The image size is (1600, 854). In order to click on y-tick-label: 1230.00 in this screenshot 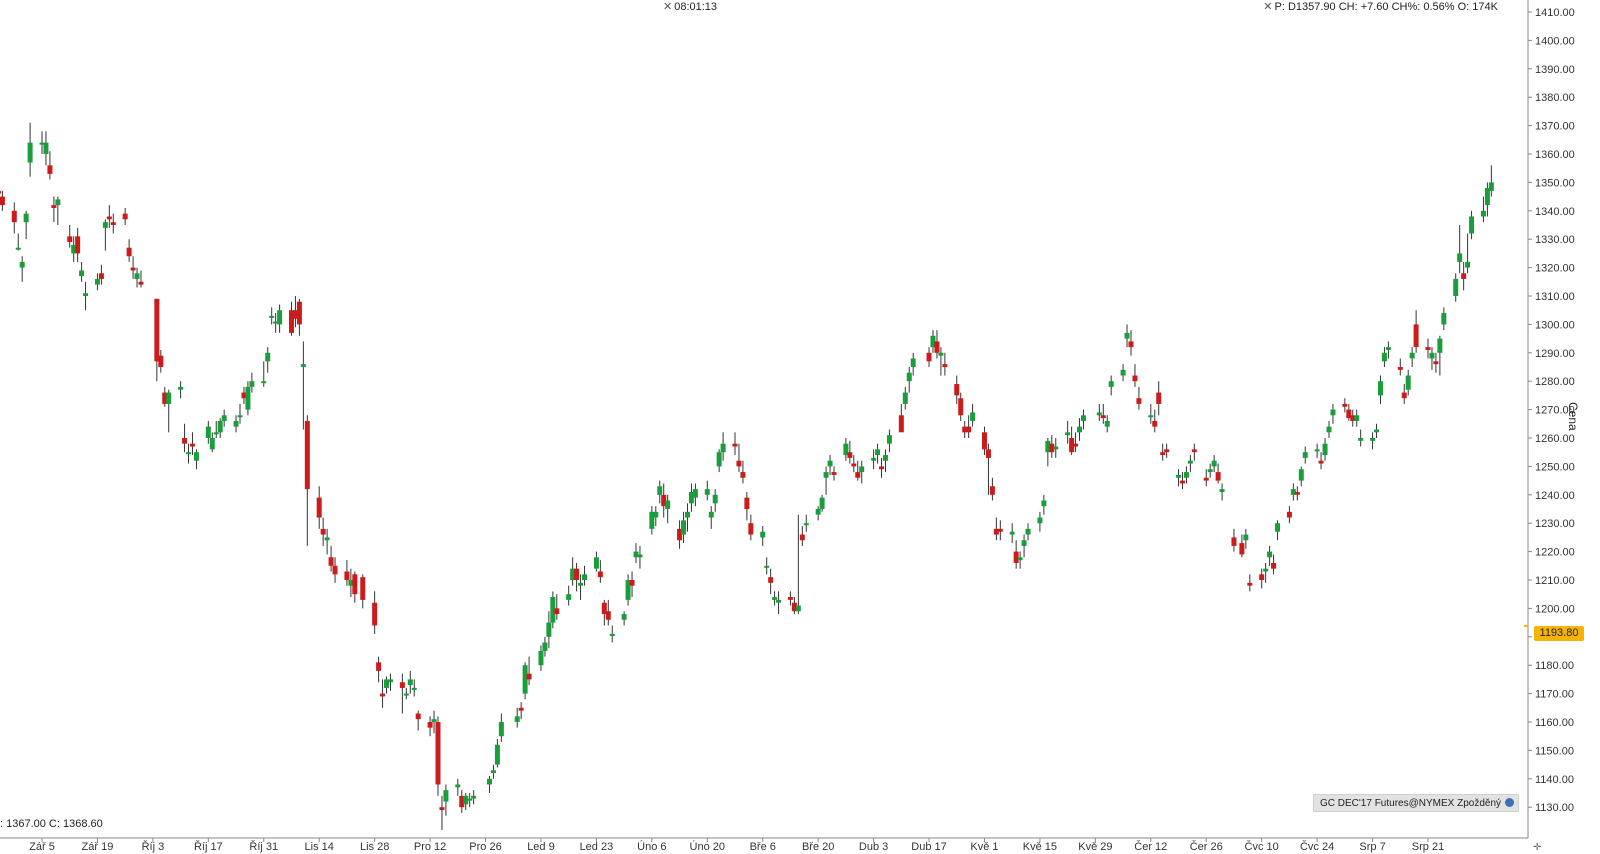, I will do `click(1555, 524)`.